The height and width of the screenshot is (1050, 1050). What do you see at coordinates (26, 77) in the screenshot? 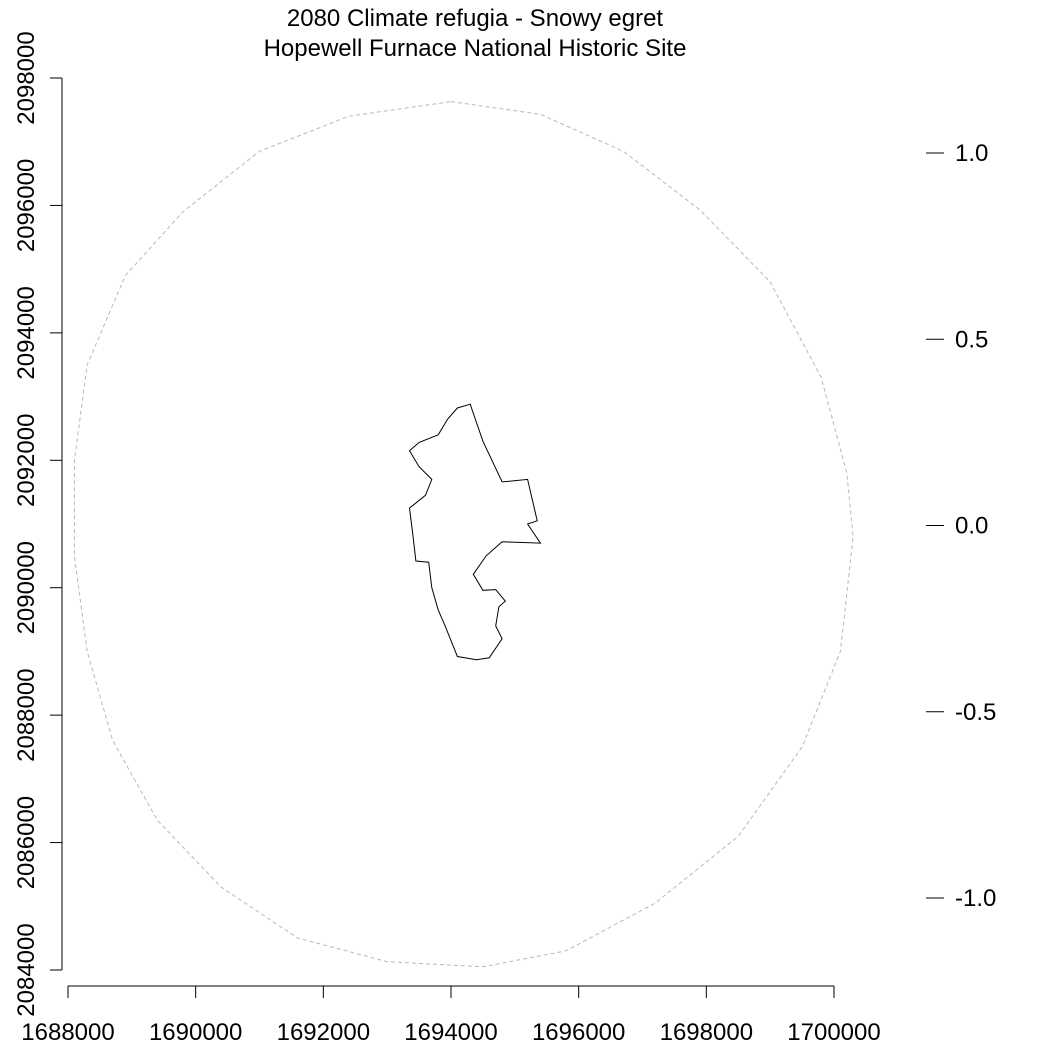
I see `y-tick-label: 2098000` at bounding box center [26, 77].